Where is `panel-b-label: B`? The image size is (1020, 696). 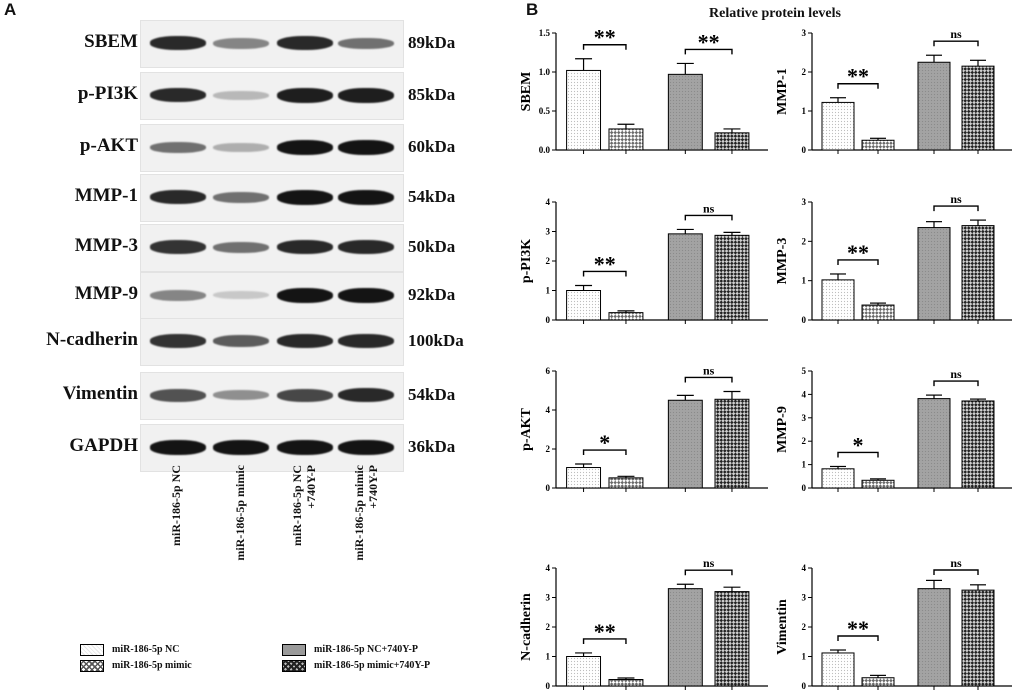
panel-b-label: B is located at coordinates (532, 9).